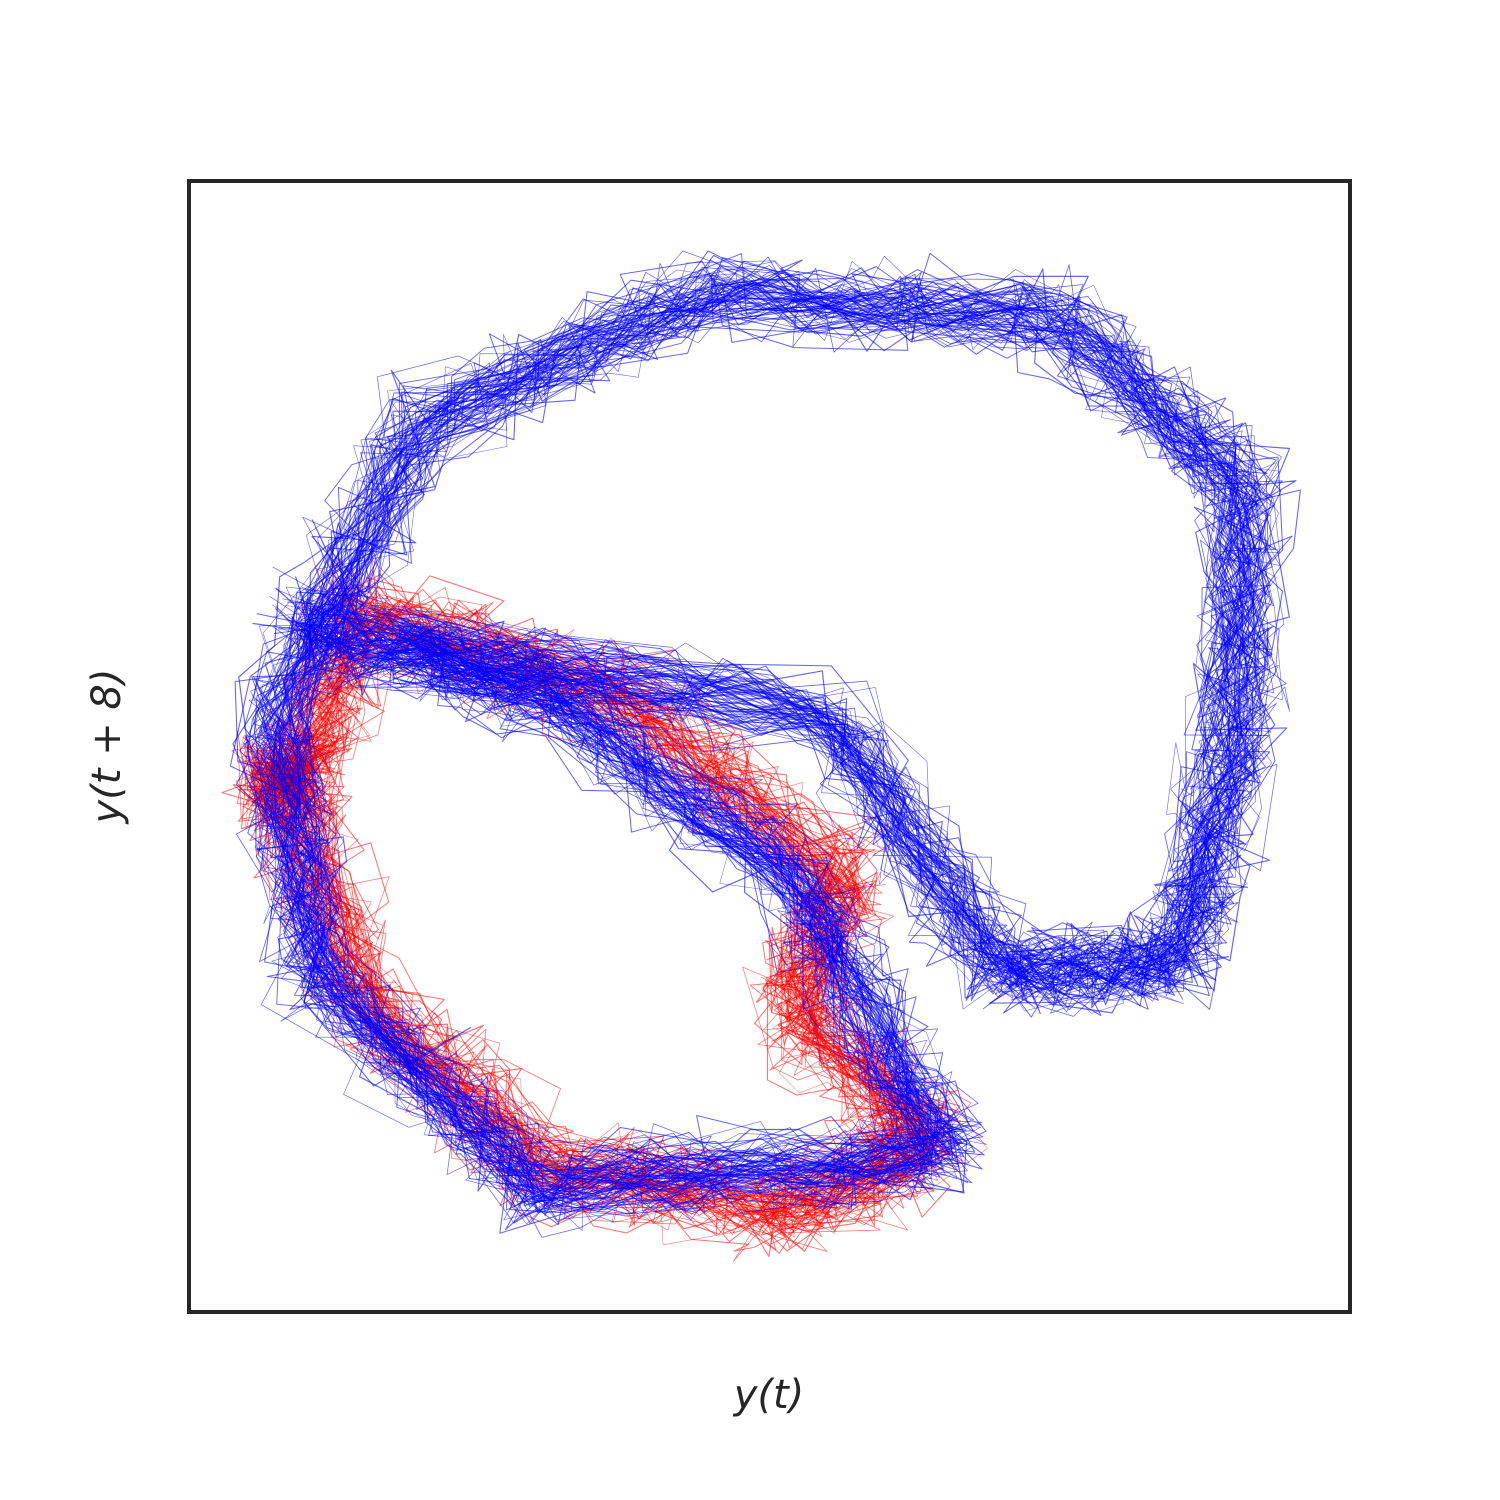 The height and width of the screenshot is (1500, 1500). What do you see at coordinates (107, 747) in the screenshot?
I see `y-axis-label: y(t + 8)` at bounding box center [107, 747].